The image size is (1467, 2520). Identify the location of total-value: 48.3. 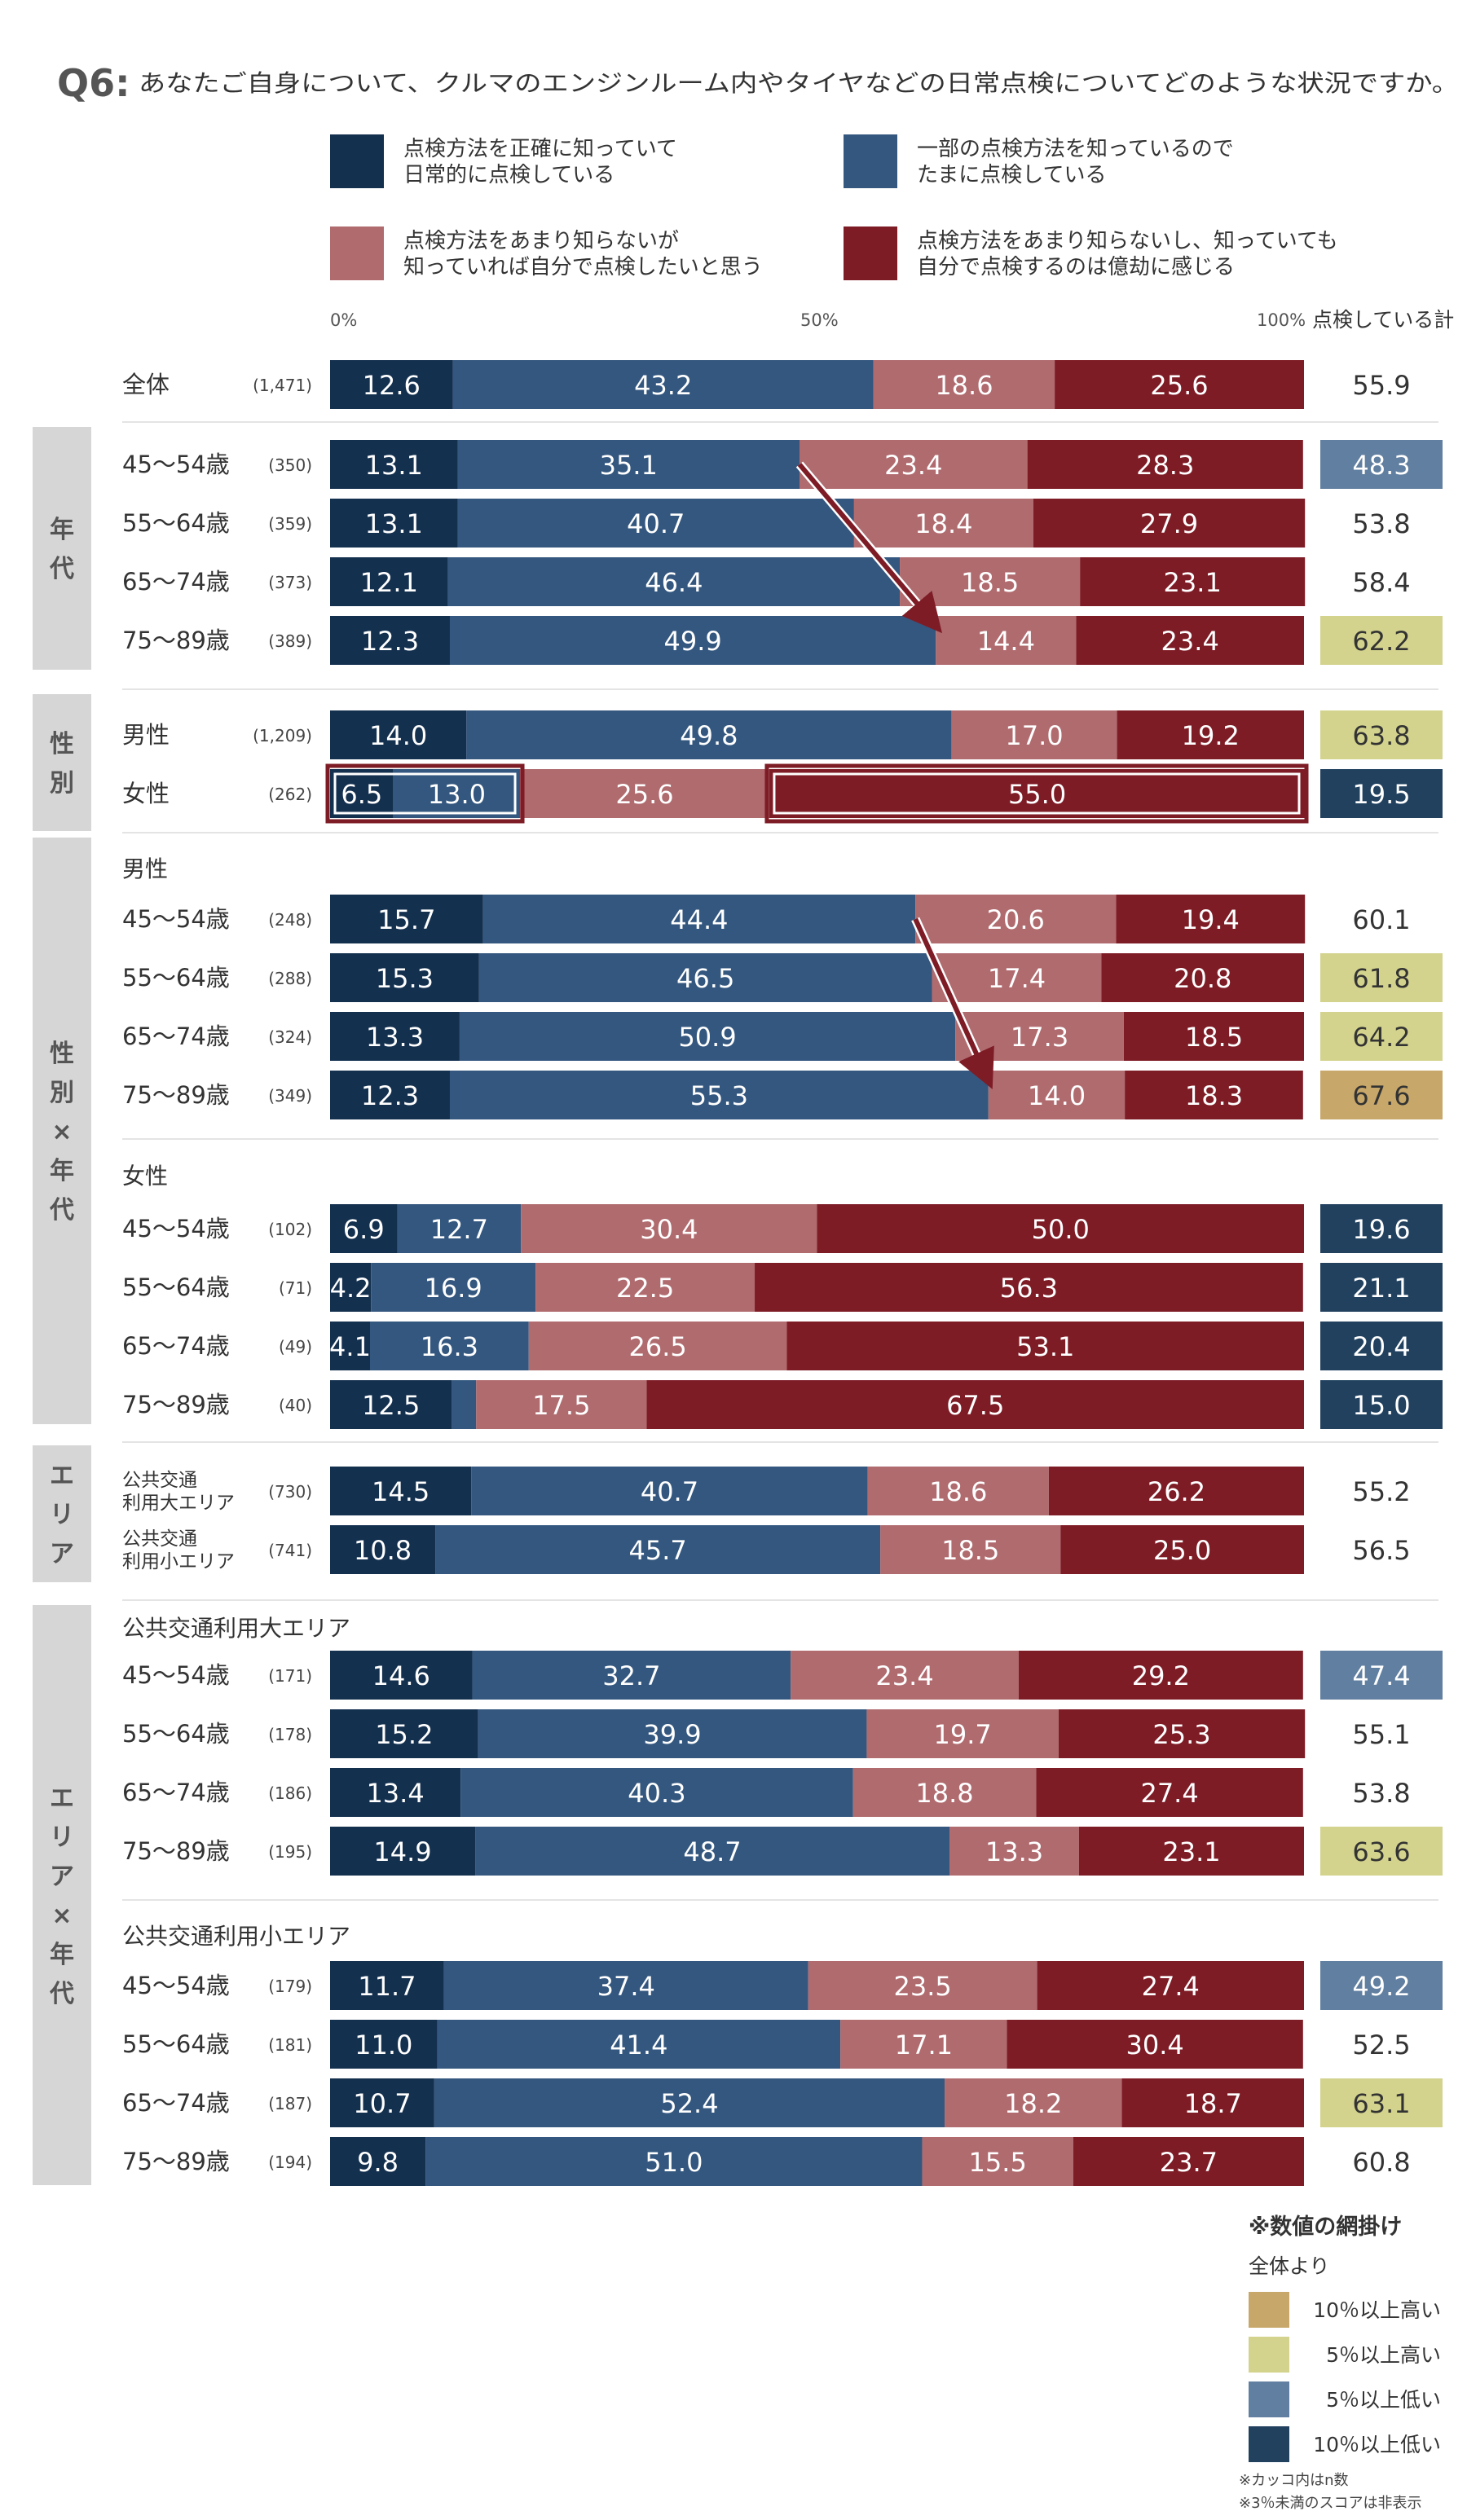
(1381, 466).